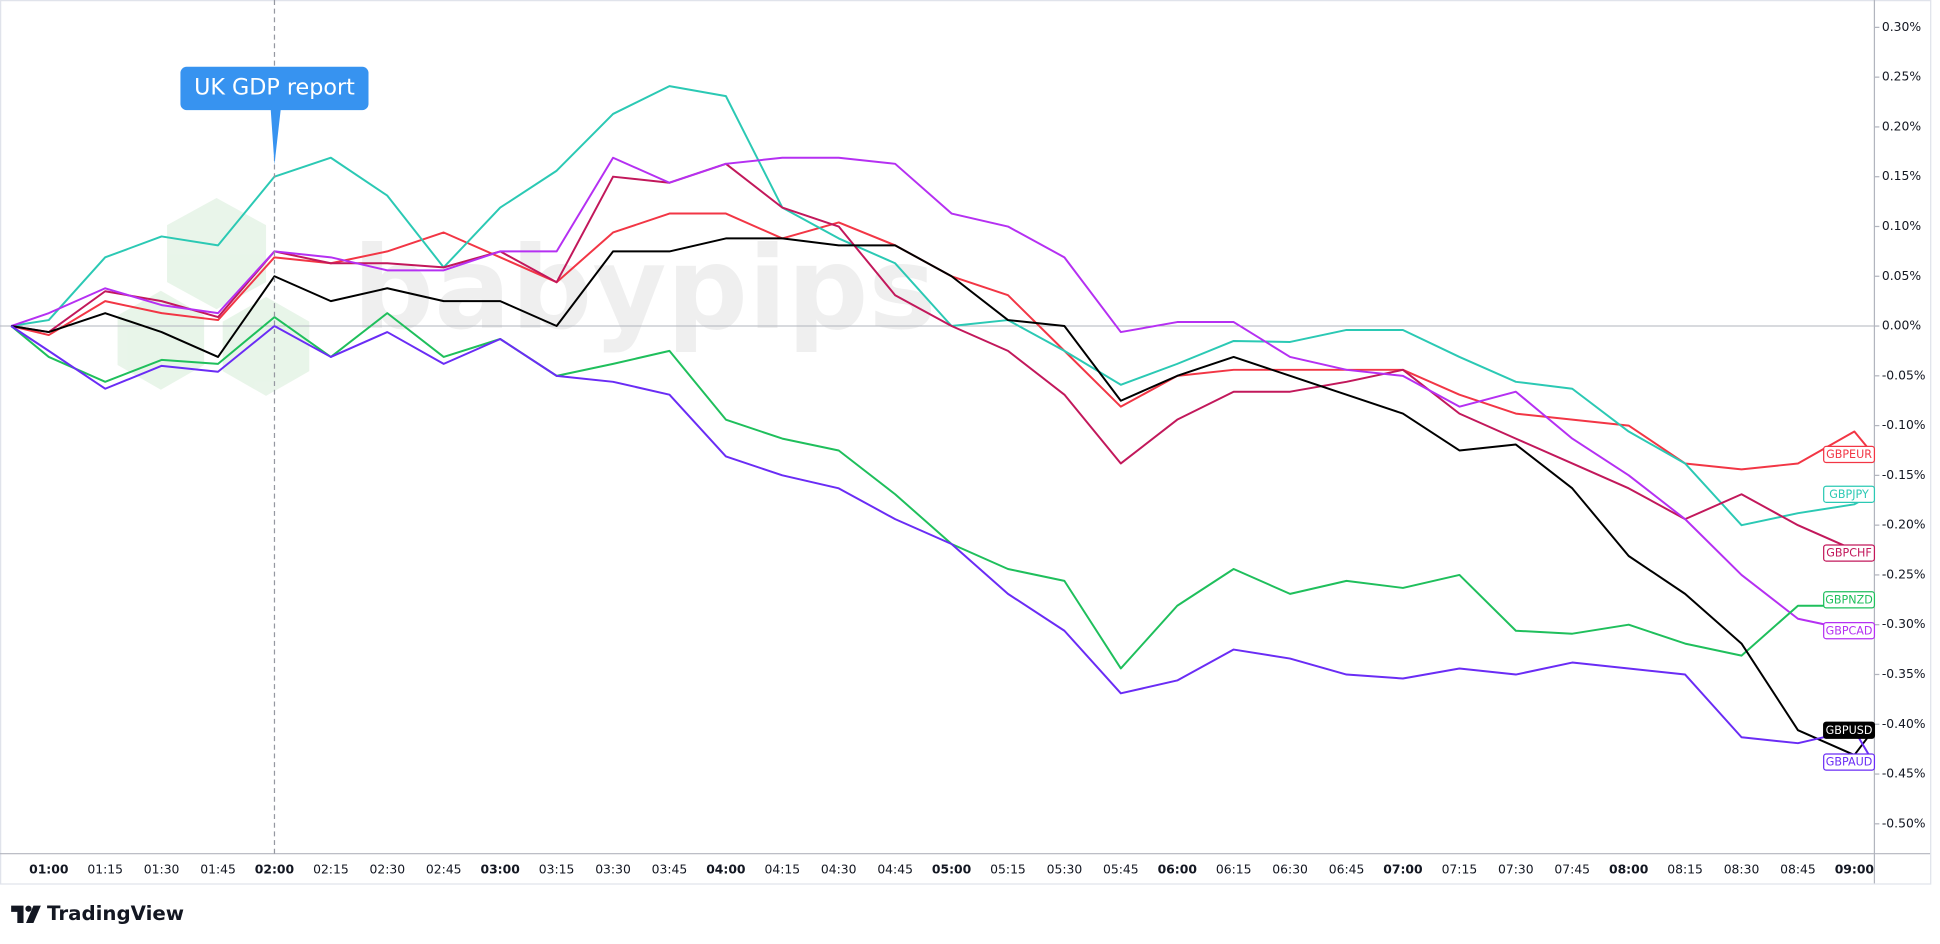  What do you see at coordinates (670, 869) in the screenshot?
I see `x-tick-label: 03:45` at bounding box center [670, 869].